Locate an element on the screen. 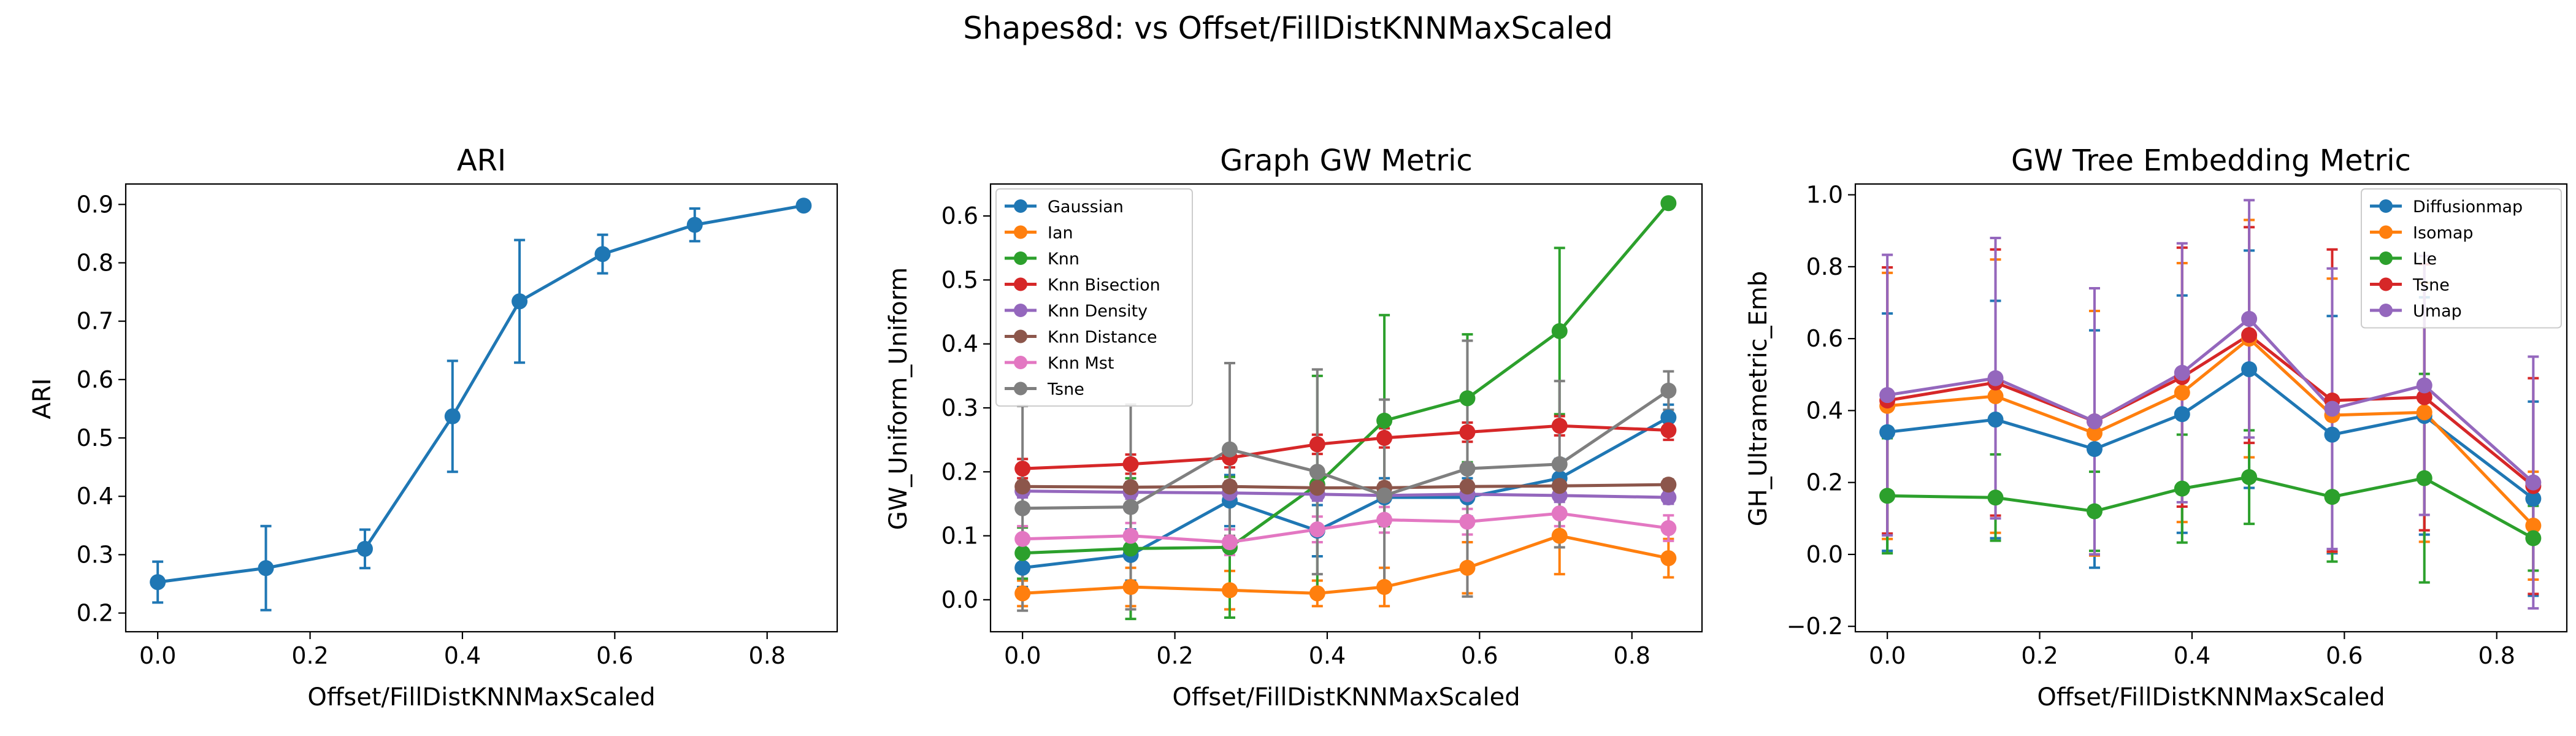 This screenshot has height=736, width=2576. legend-label: Diffusionmap is located at coordinates (2468, 207).